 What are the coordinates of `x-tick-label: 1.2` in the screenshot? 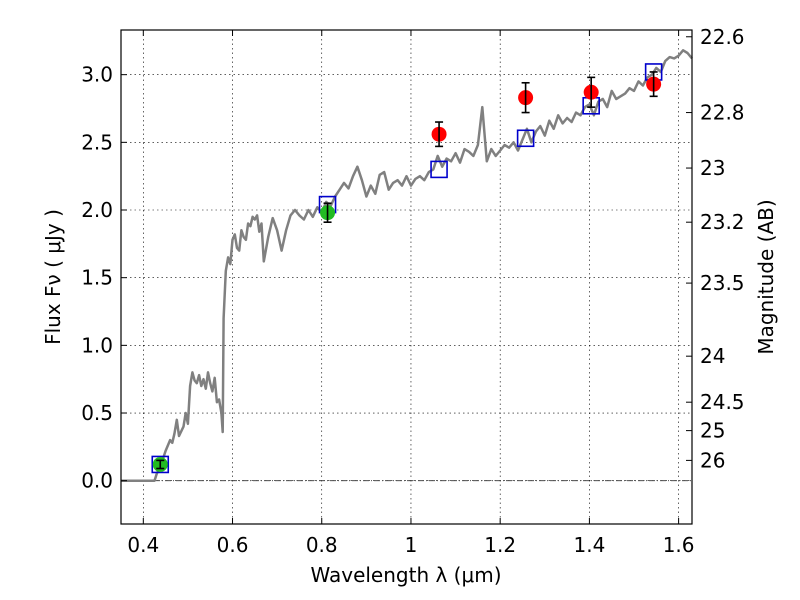 It's located at (500, 545).